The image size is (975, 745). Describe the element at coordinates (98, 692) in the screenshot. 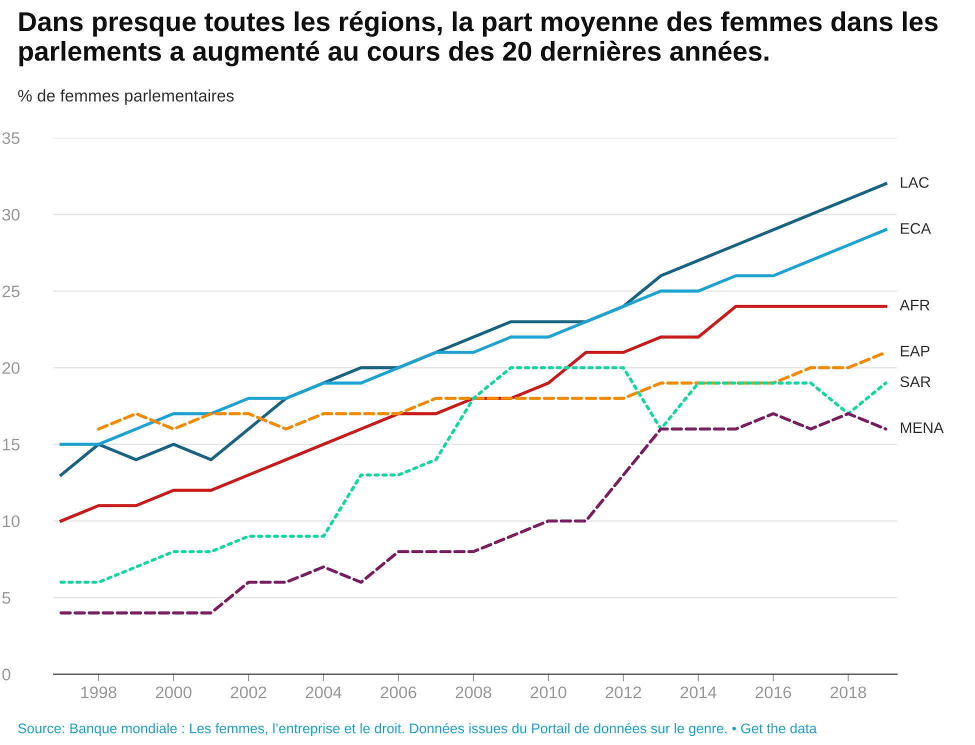

I see `x-tick-label: 1998` at that location.